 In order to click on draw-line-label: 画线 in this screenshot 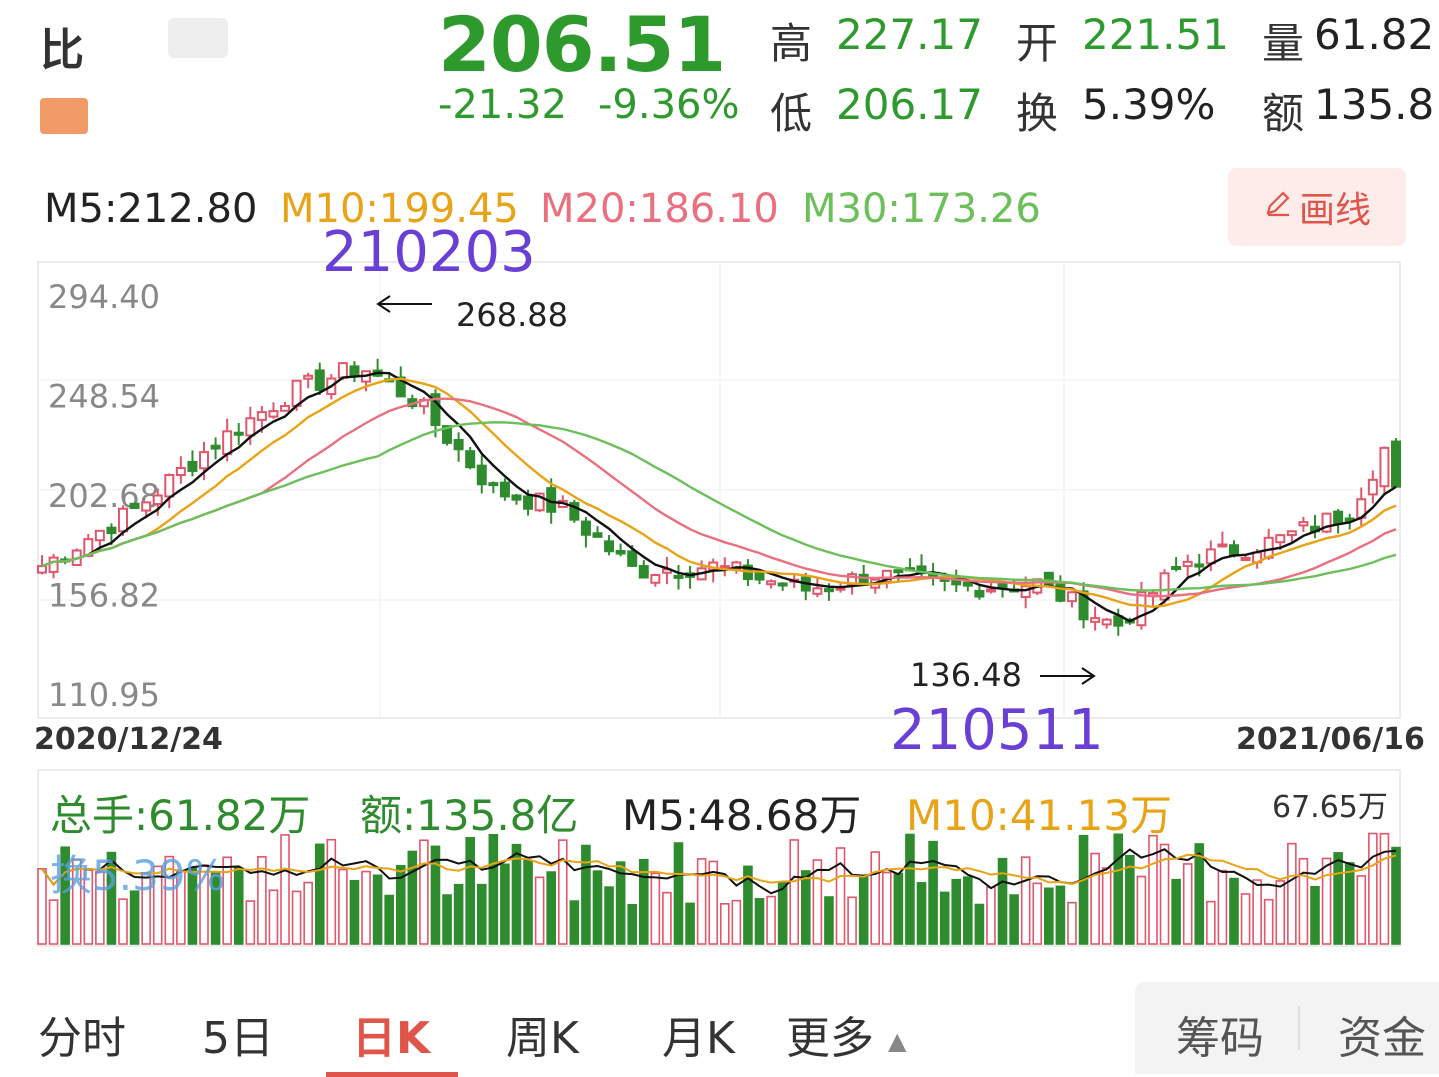, I will do `click(1334, 210)`.